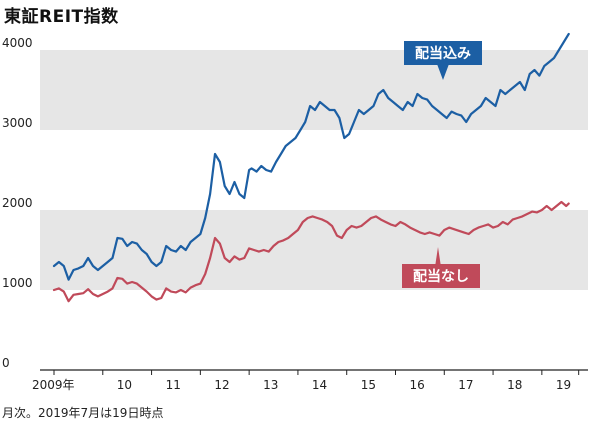 The image size is (590, 426). What do you see at coordinates (319, 385) in the screenshot?
I see `x-tick-label: 14` at bounding box center [319, 385].